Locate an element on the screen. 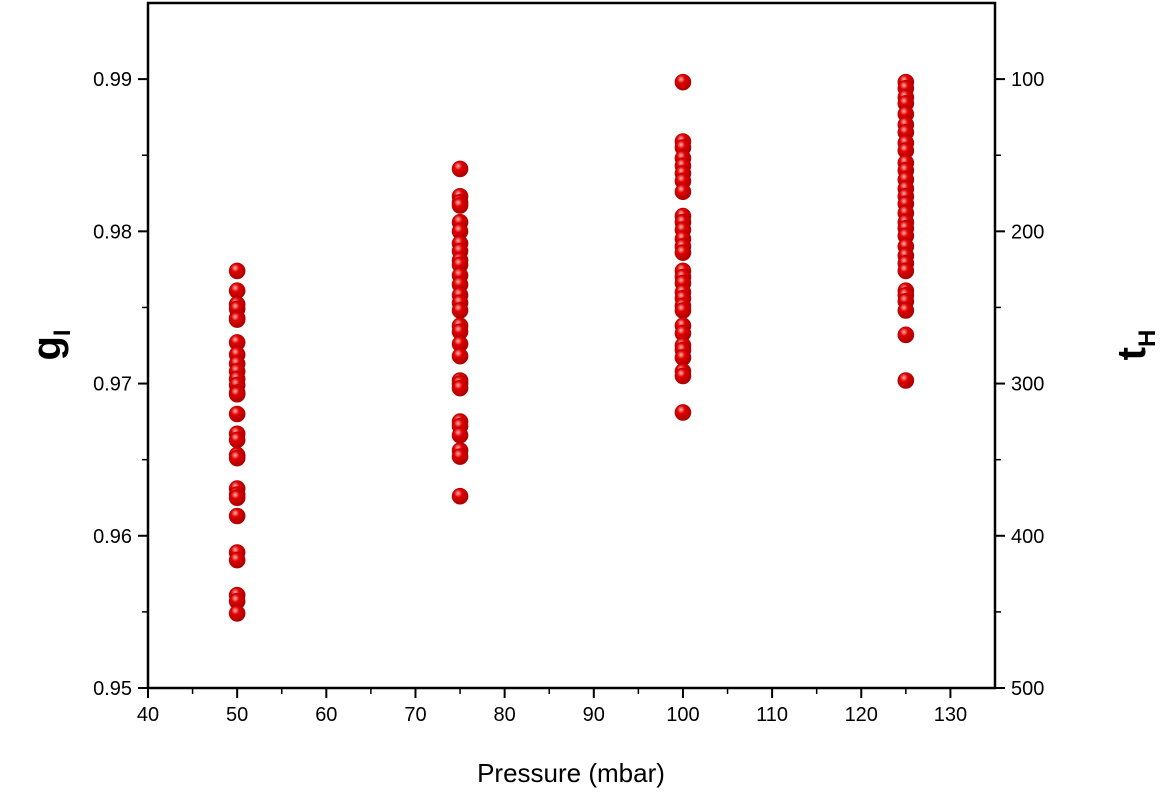 This screenshot has height=795, width=1162. x-tick-label: 80 is located at coordinates (505, 715).